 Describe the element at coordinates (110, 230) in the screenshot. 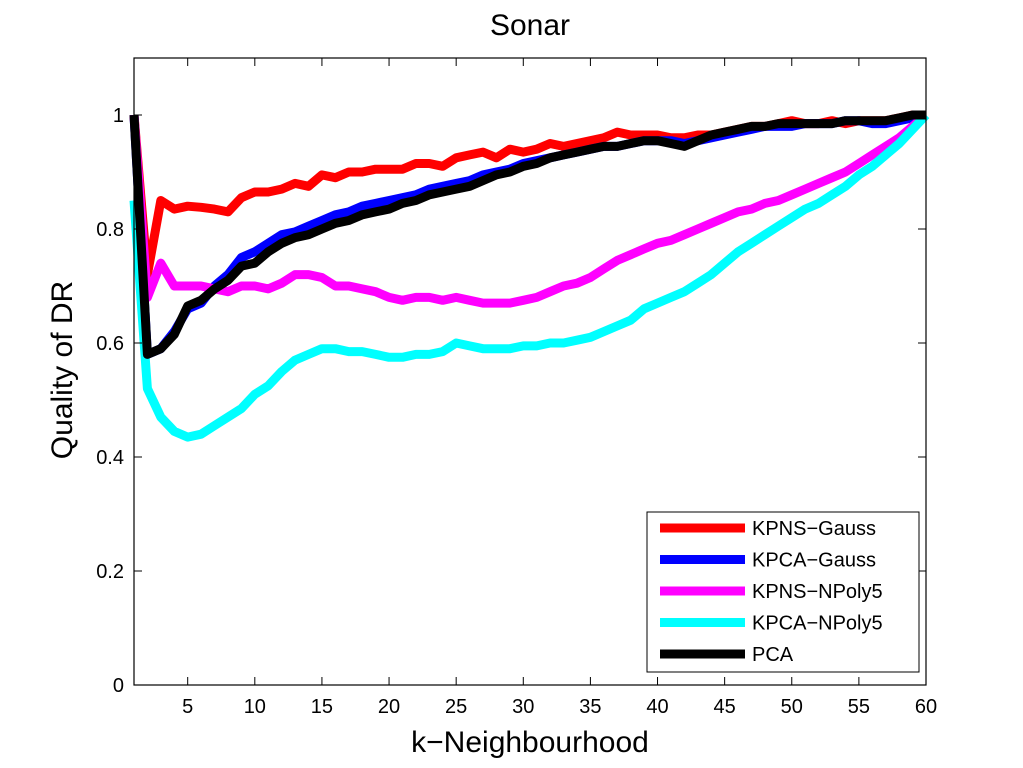

I see `y-tick-label: 0.8` at that location.